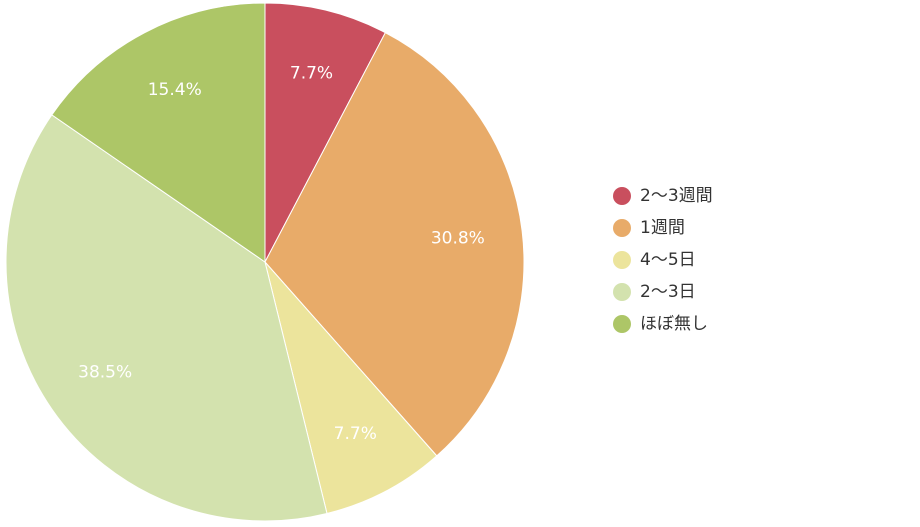 This screenshot has height=527, width=920. Describe the element at coordinates (105, 372) in the screenshot. I see `slice-data-label-4: 38.5%` at that location.